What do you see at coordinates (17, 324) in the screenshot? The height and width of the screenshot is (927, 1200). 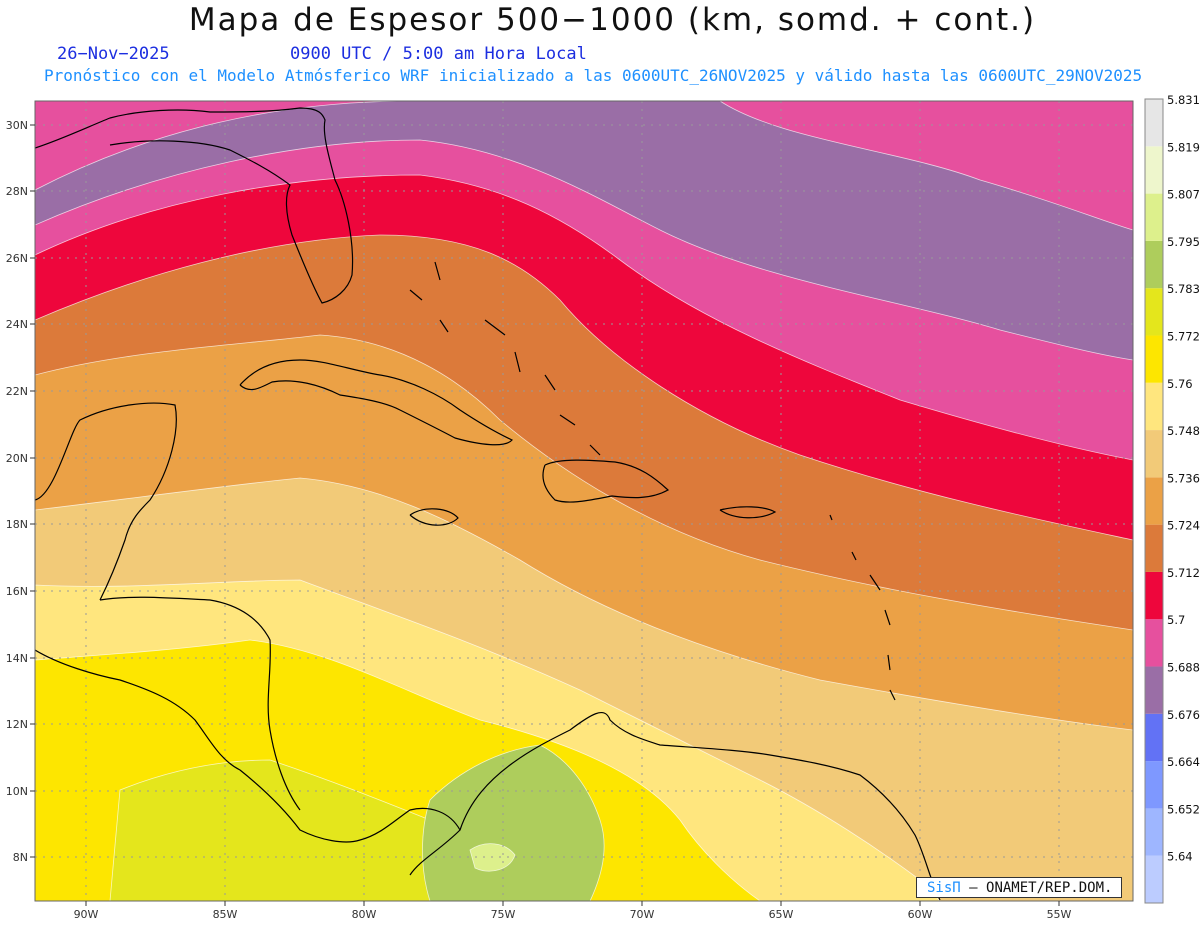 I see `lat-tick-label: 24N` at bounding box center [17, 324].